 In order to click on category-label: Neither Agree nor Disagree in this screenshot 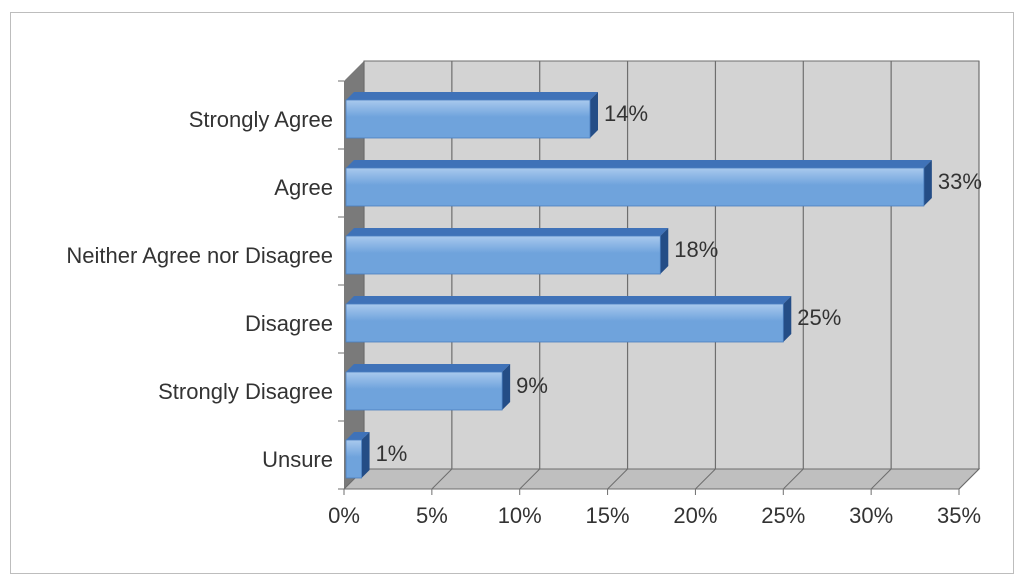, I will do `click(199, 255)`.